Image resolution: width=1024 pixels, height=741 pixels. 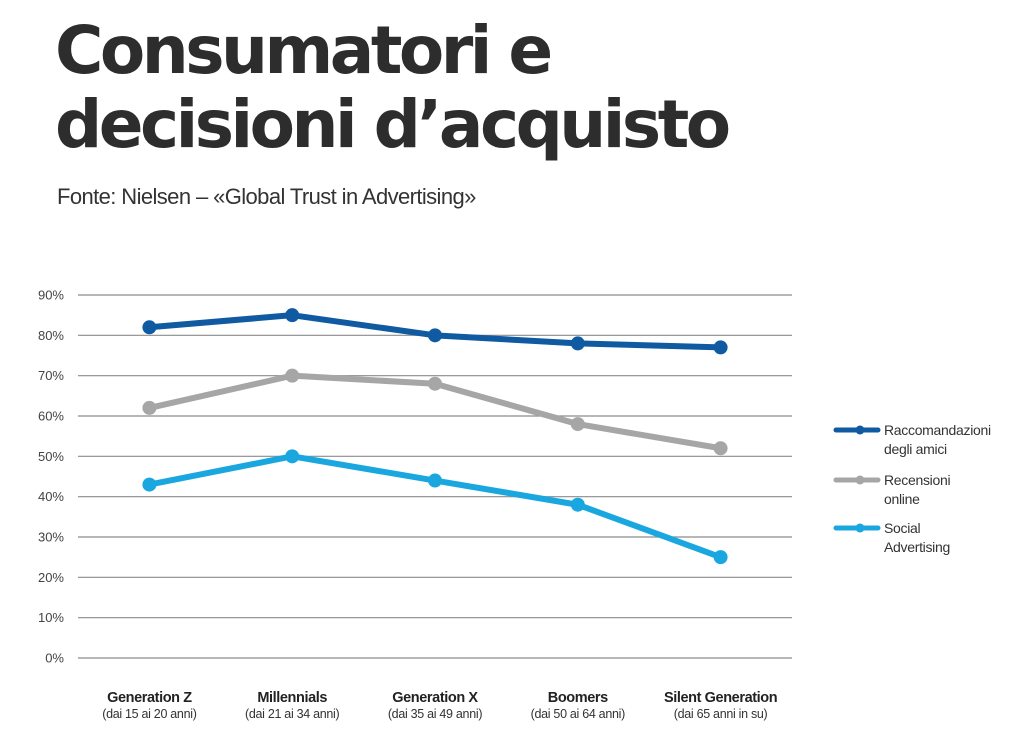 I want to click on y-tick-label: 70%, so click(x=51, y=375).